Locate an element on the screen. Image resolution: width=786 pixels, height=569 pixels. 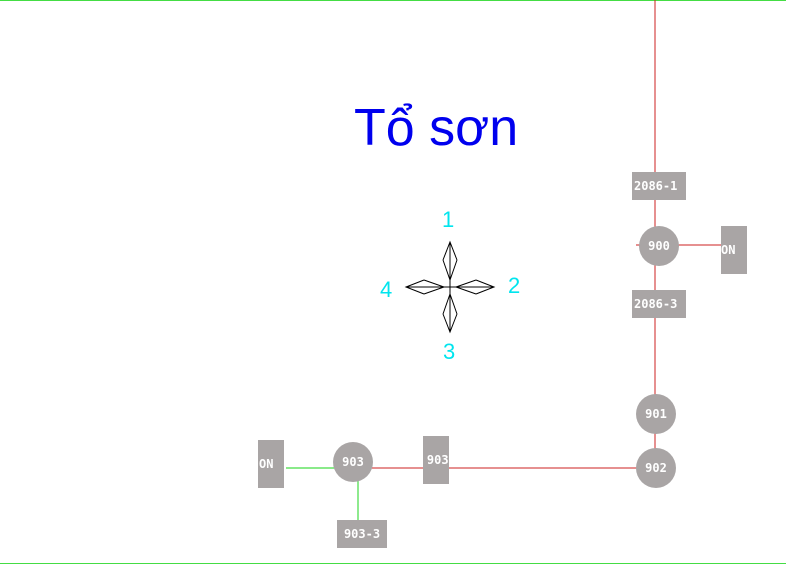
switch-box-2086-1: 2086-1 is located at coordinates (659, 186).